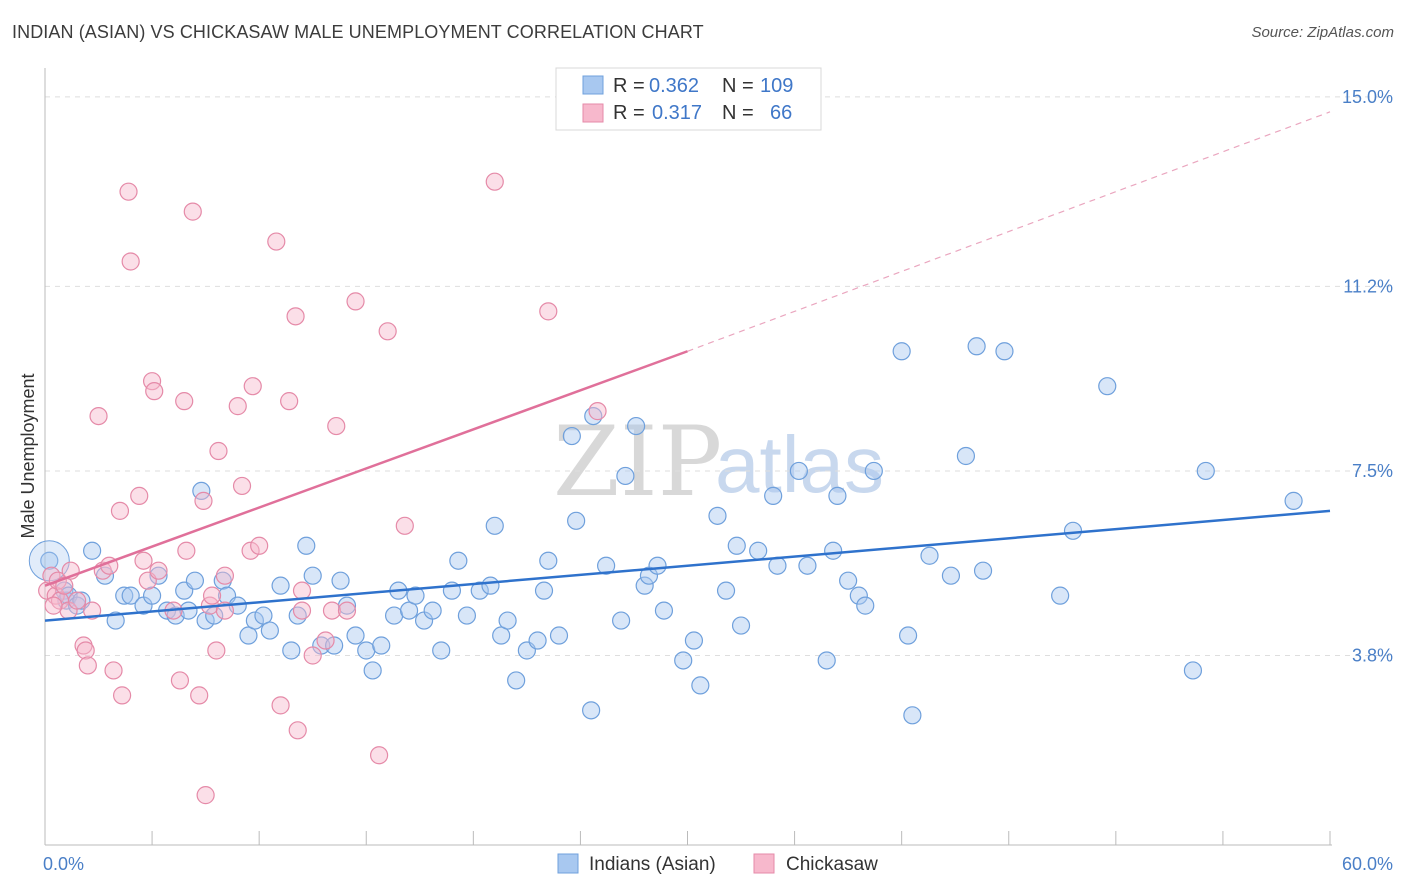  I want to click on legend-n-value-chickasaw: 66, so click(781, 113).